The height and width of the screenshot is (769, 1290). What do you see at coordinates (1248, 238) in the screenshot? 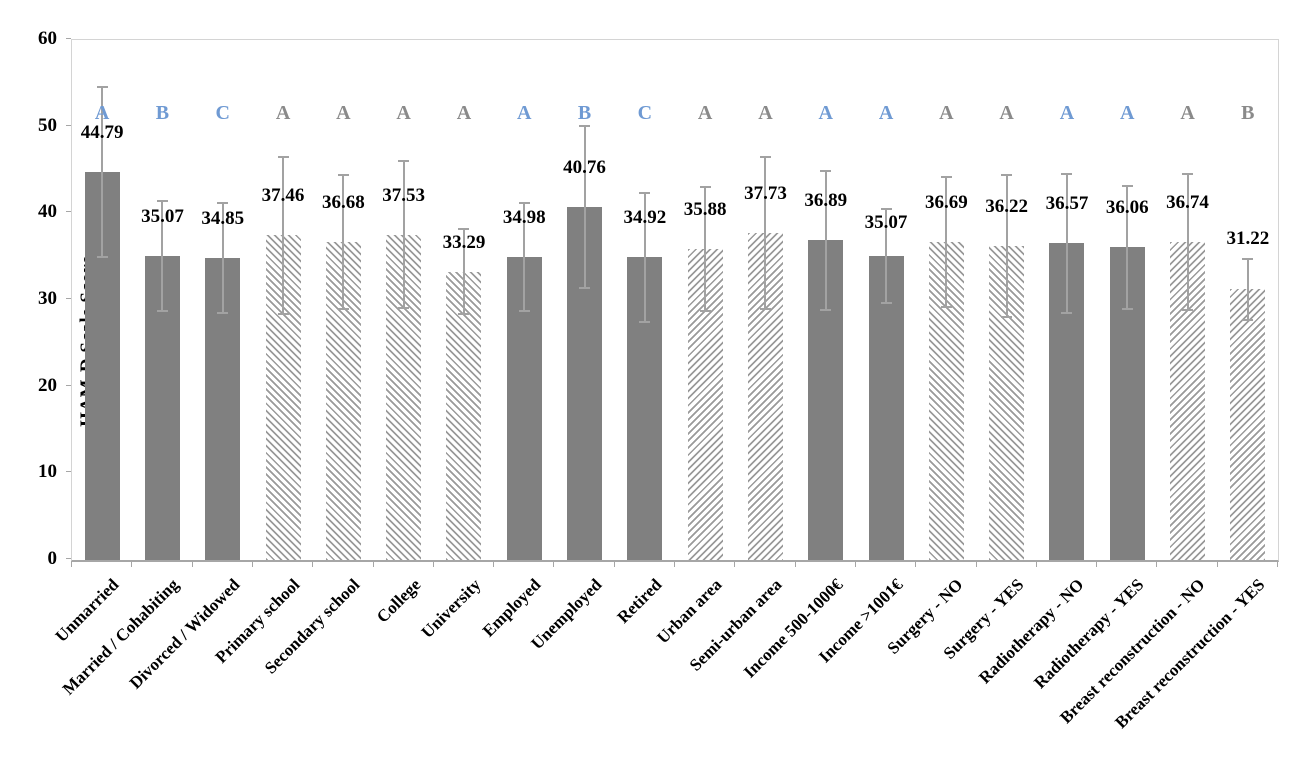
I see `value-label: 31.22` at bounding box center [1248, 238].